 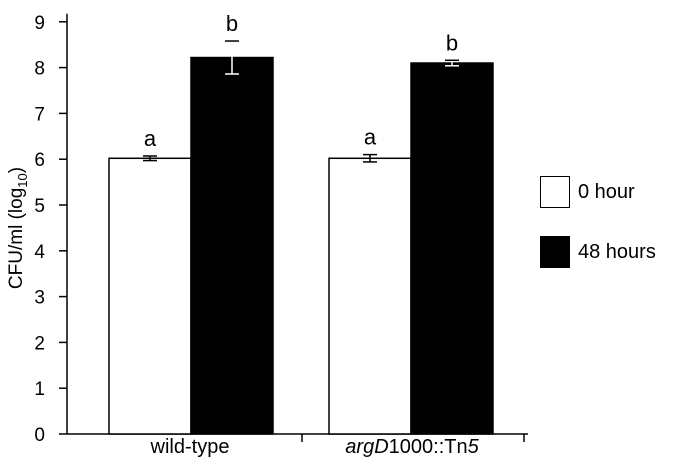 What do you see at coordinates (18, 228) in the screenshot?
I see `y-axis-title: CFU/ml (log10)` at bounding box center [18, 228].